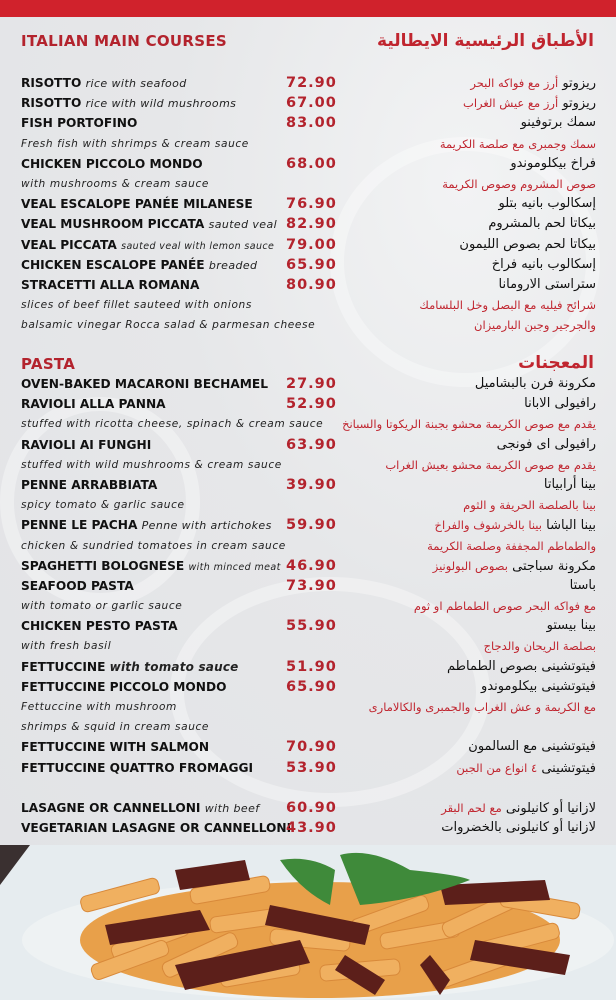 The image size is (616, 1000). I want to click on item-name-arabic: مكرونة سباجتى بصوص البولونيز, so click(514, 566).